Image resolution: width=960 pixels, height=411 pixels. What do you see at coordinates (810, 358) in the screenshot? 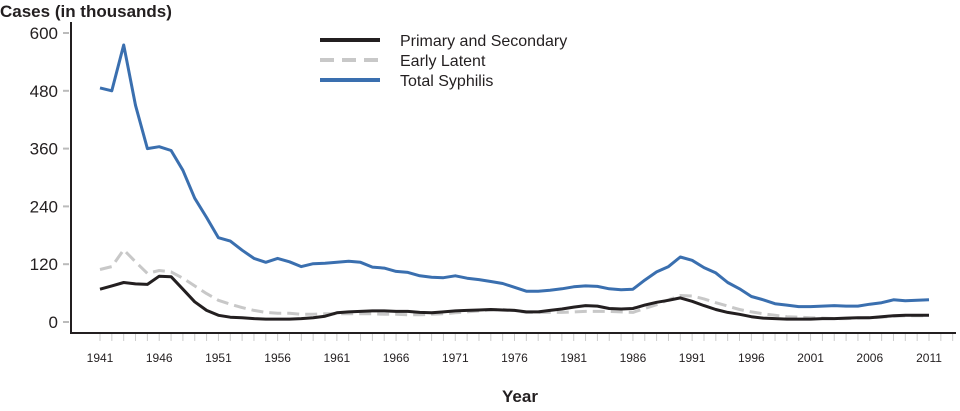
I see `x-tick-label: 2001` at bounding box center [810, 358].